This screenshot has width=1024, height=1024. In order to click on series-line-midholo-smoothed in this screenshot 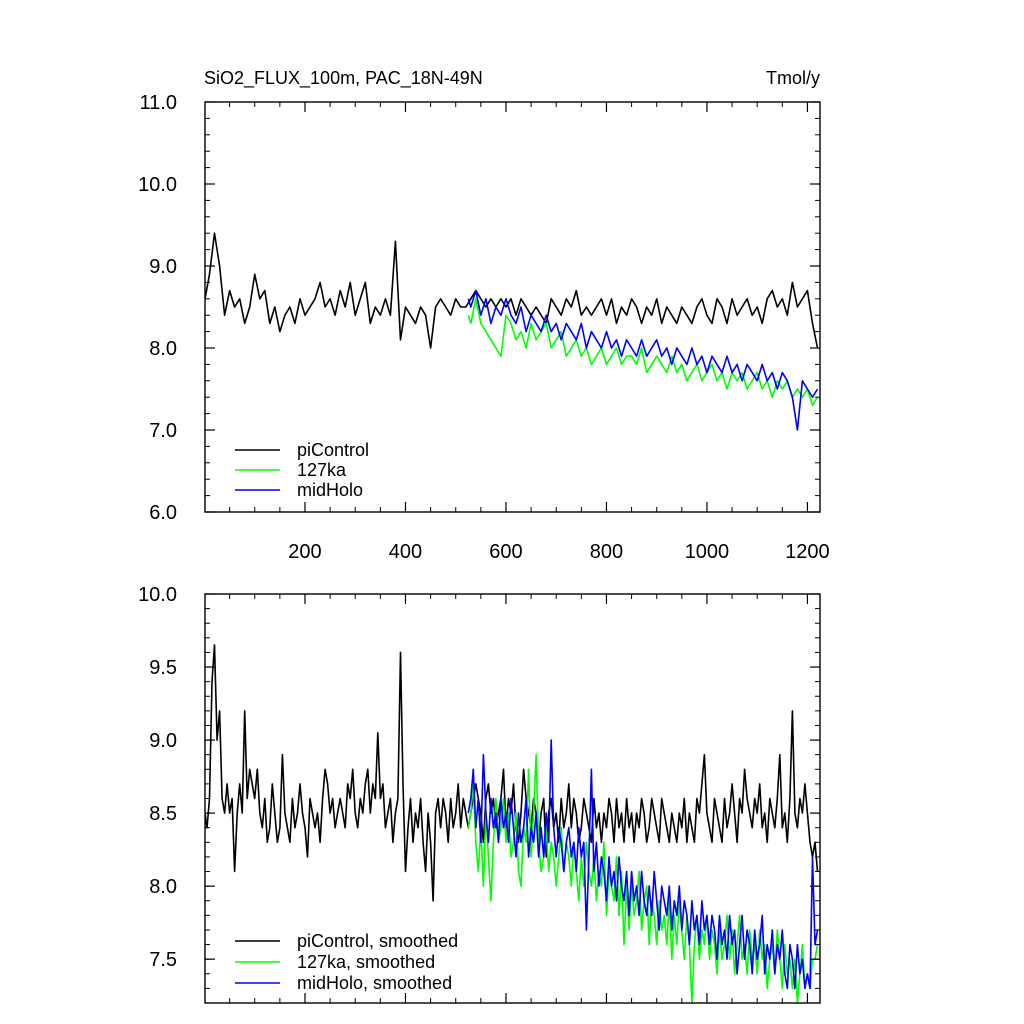, I will do `click(643, 864)`.